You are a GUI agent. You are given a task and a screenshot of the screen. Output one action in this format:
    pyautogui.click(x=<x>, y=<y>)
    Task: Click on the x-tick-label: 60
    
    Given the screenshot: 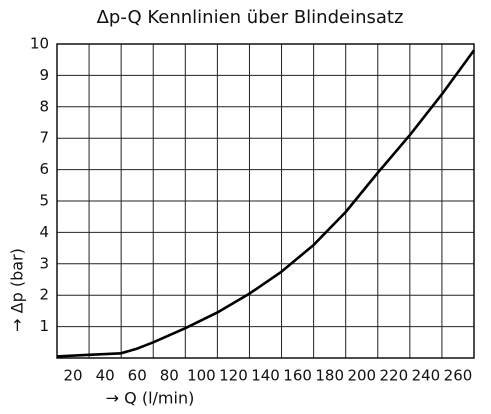 What is the action you would take?
    pyautogui.click(x=137, y=376)
    